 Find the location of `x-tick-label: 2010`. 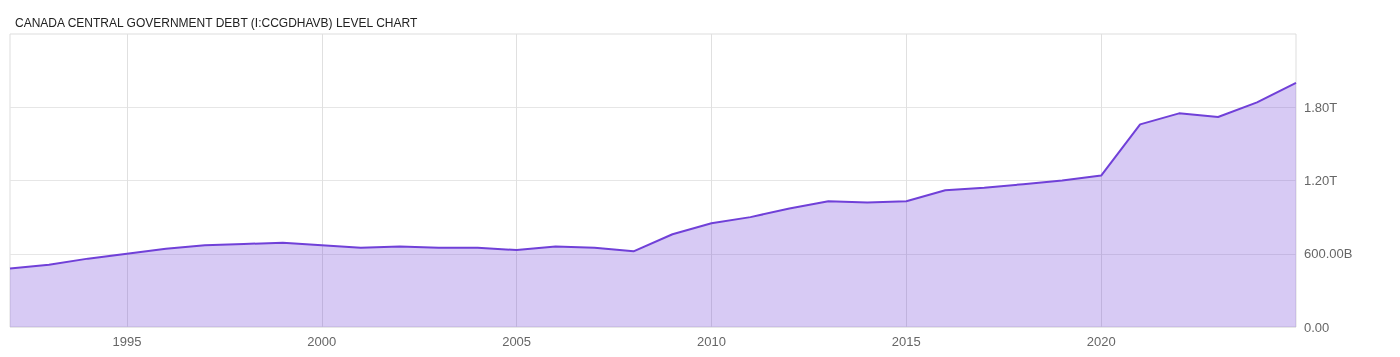

x-tick-label: 2010 is located at coordinates (711, 341).